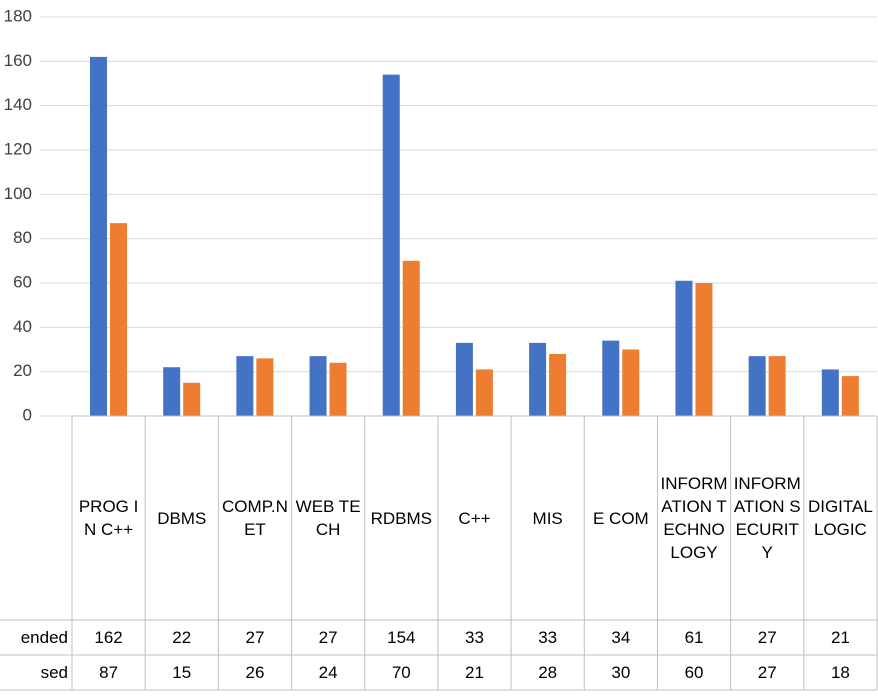 The height and width of the screenshot is (700, 878). Describe the element at coordinates (18, 148) in the screenshot. I see `y-tick-label: 120` at that location.